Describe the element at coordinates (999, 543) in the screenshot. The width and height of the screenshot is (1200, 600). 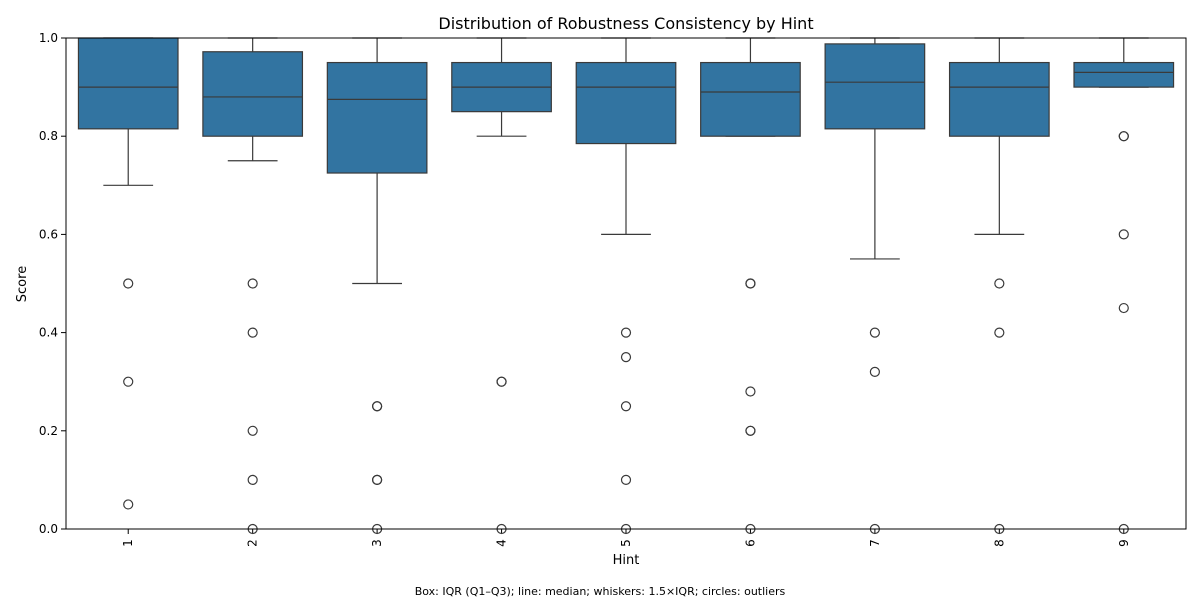
I see `x-tick-label: 8` at that location.